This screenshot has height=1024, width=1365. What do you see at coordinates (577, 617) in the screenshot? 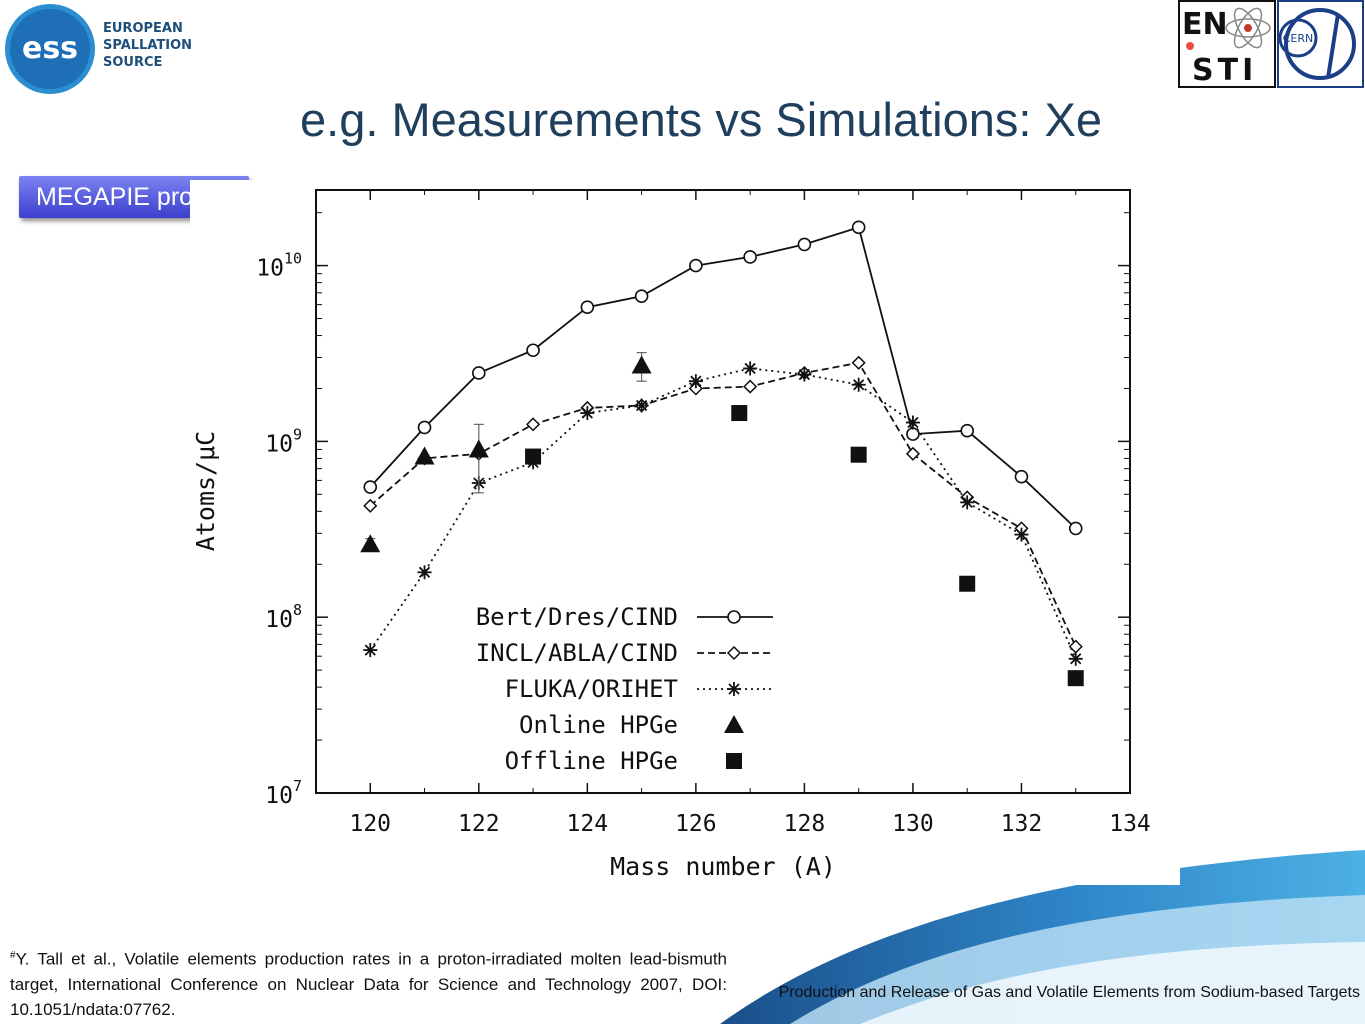
I see `legend-label: Bert/Dres/CIND` at bounding box center [577, 617].